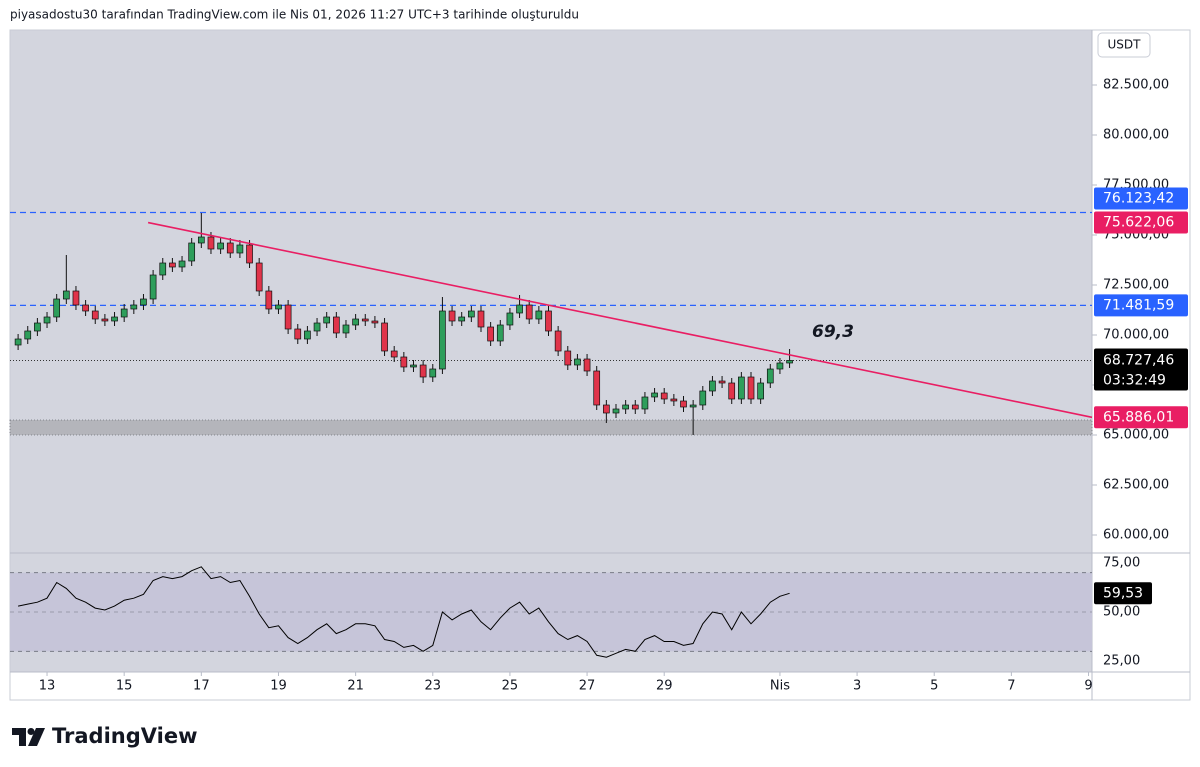 Image resolution: width=1200 pixels, height=767 pixels. I want to click on logo-slash, so click(36, 737).